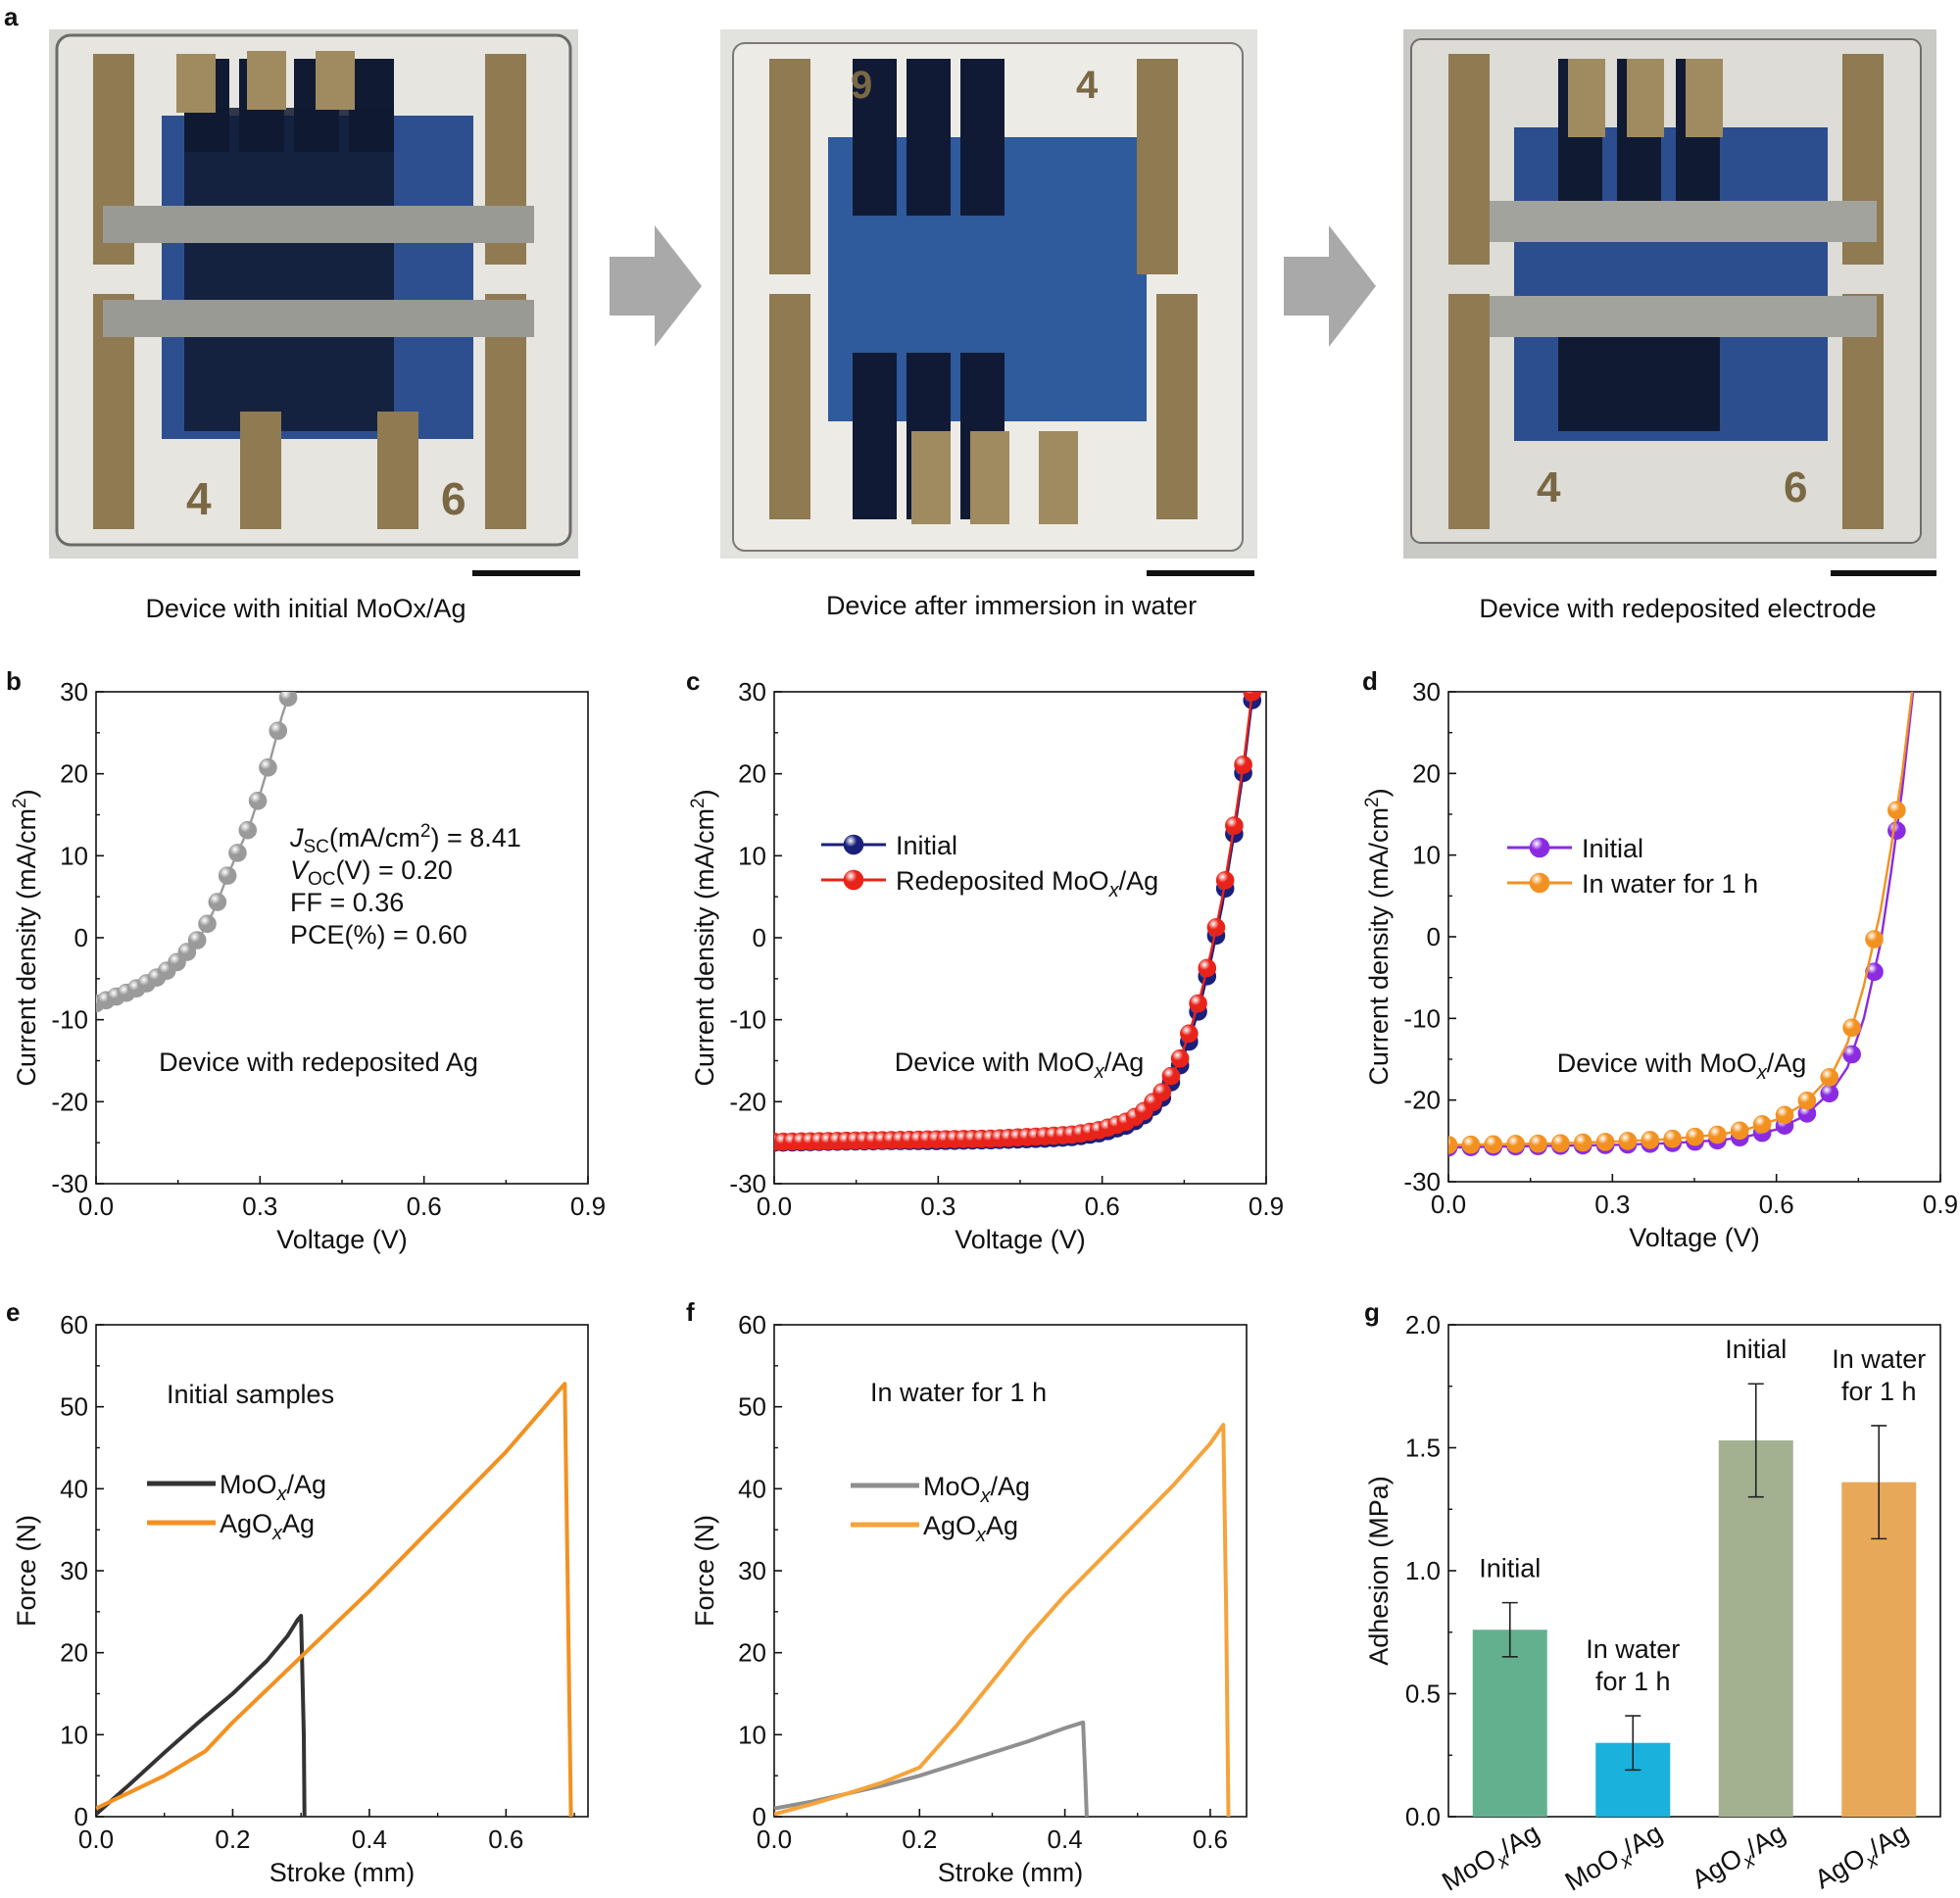 This screenshot has width=1960, height=1898. I want to click on chart-annotation: Initial samples, so click(250, 1394).